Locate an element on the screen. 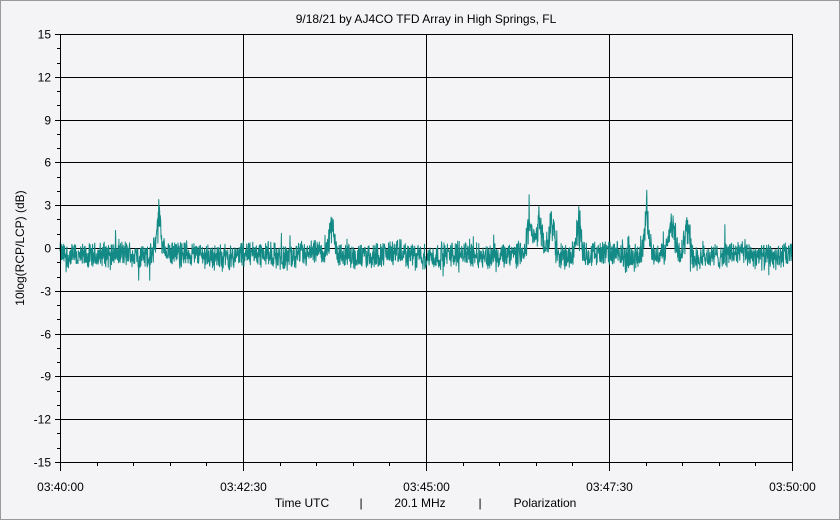 The image size is (840, 520). y-tick-label: -6 is located at coordinates (45, 335).